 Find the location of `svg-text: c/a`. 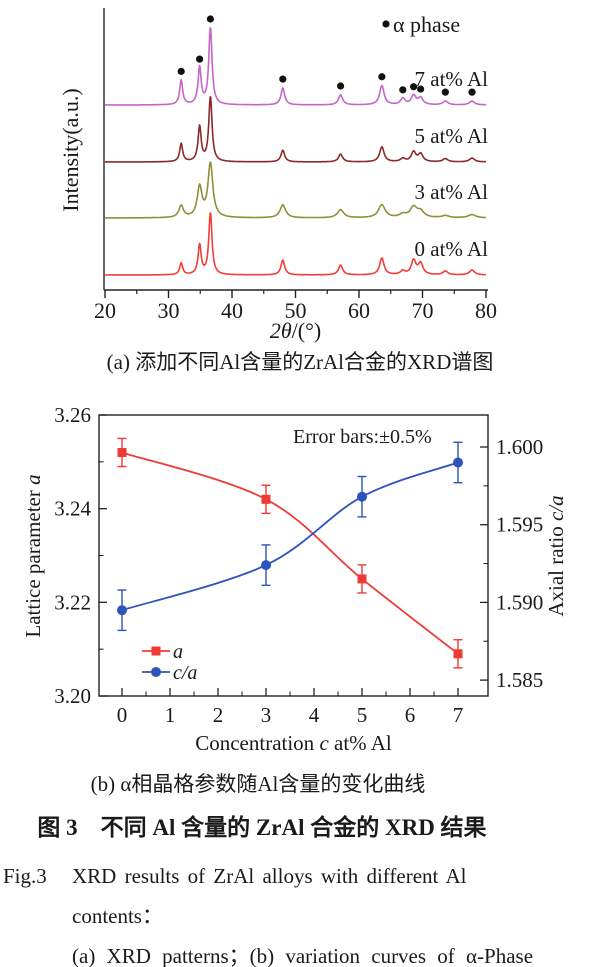

svg-text: c/a is located at coordinates (185, 673).